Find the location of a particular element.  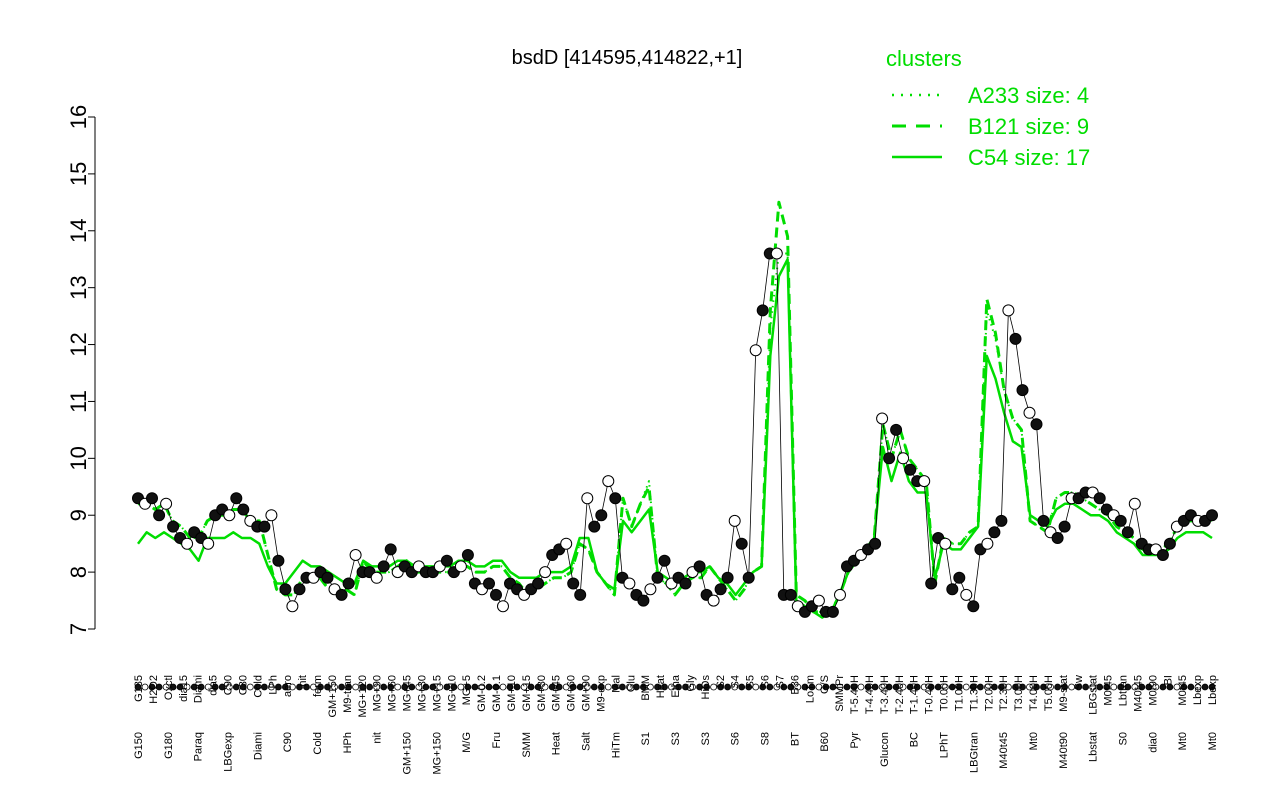

x-tick-label-bottom: Fru is located at coordinates (497, 740).